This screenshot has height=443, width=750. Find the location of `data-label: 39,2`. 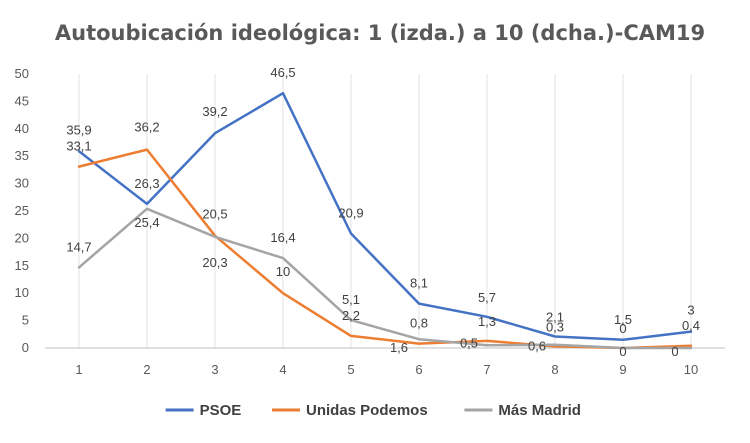

data-label: 39,2 is located at coordinates (214, 111).